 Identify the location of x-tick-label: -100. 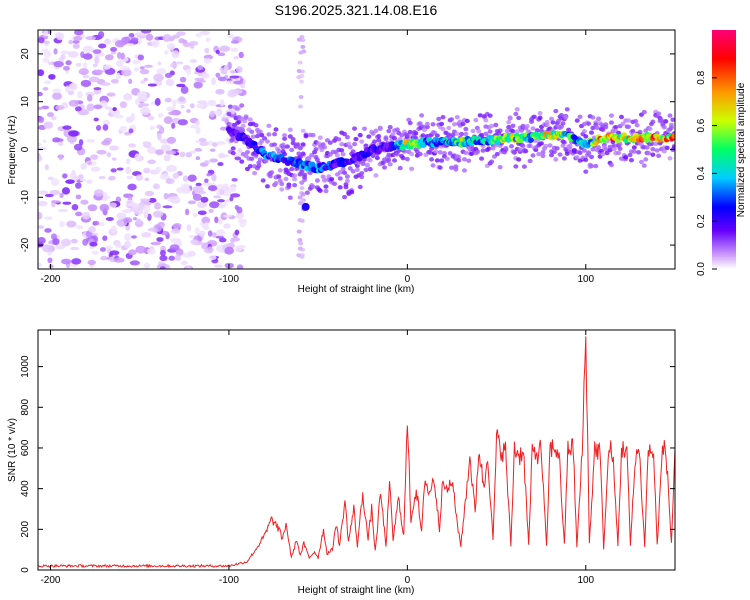
(229, 279).